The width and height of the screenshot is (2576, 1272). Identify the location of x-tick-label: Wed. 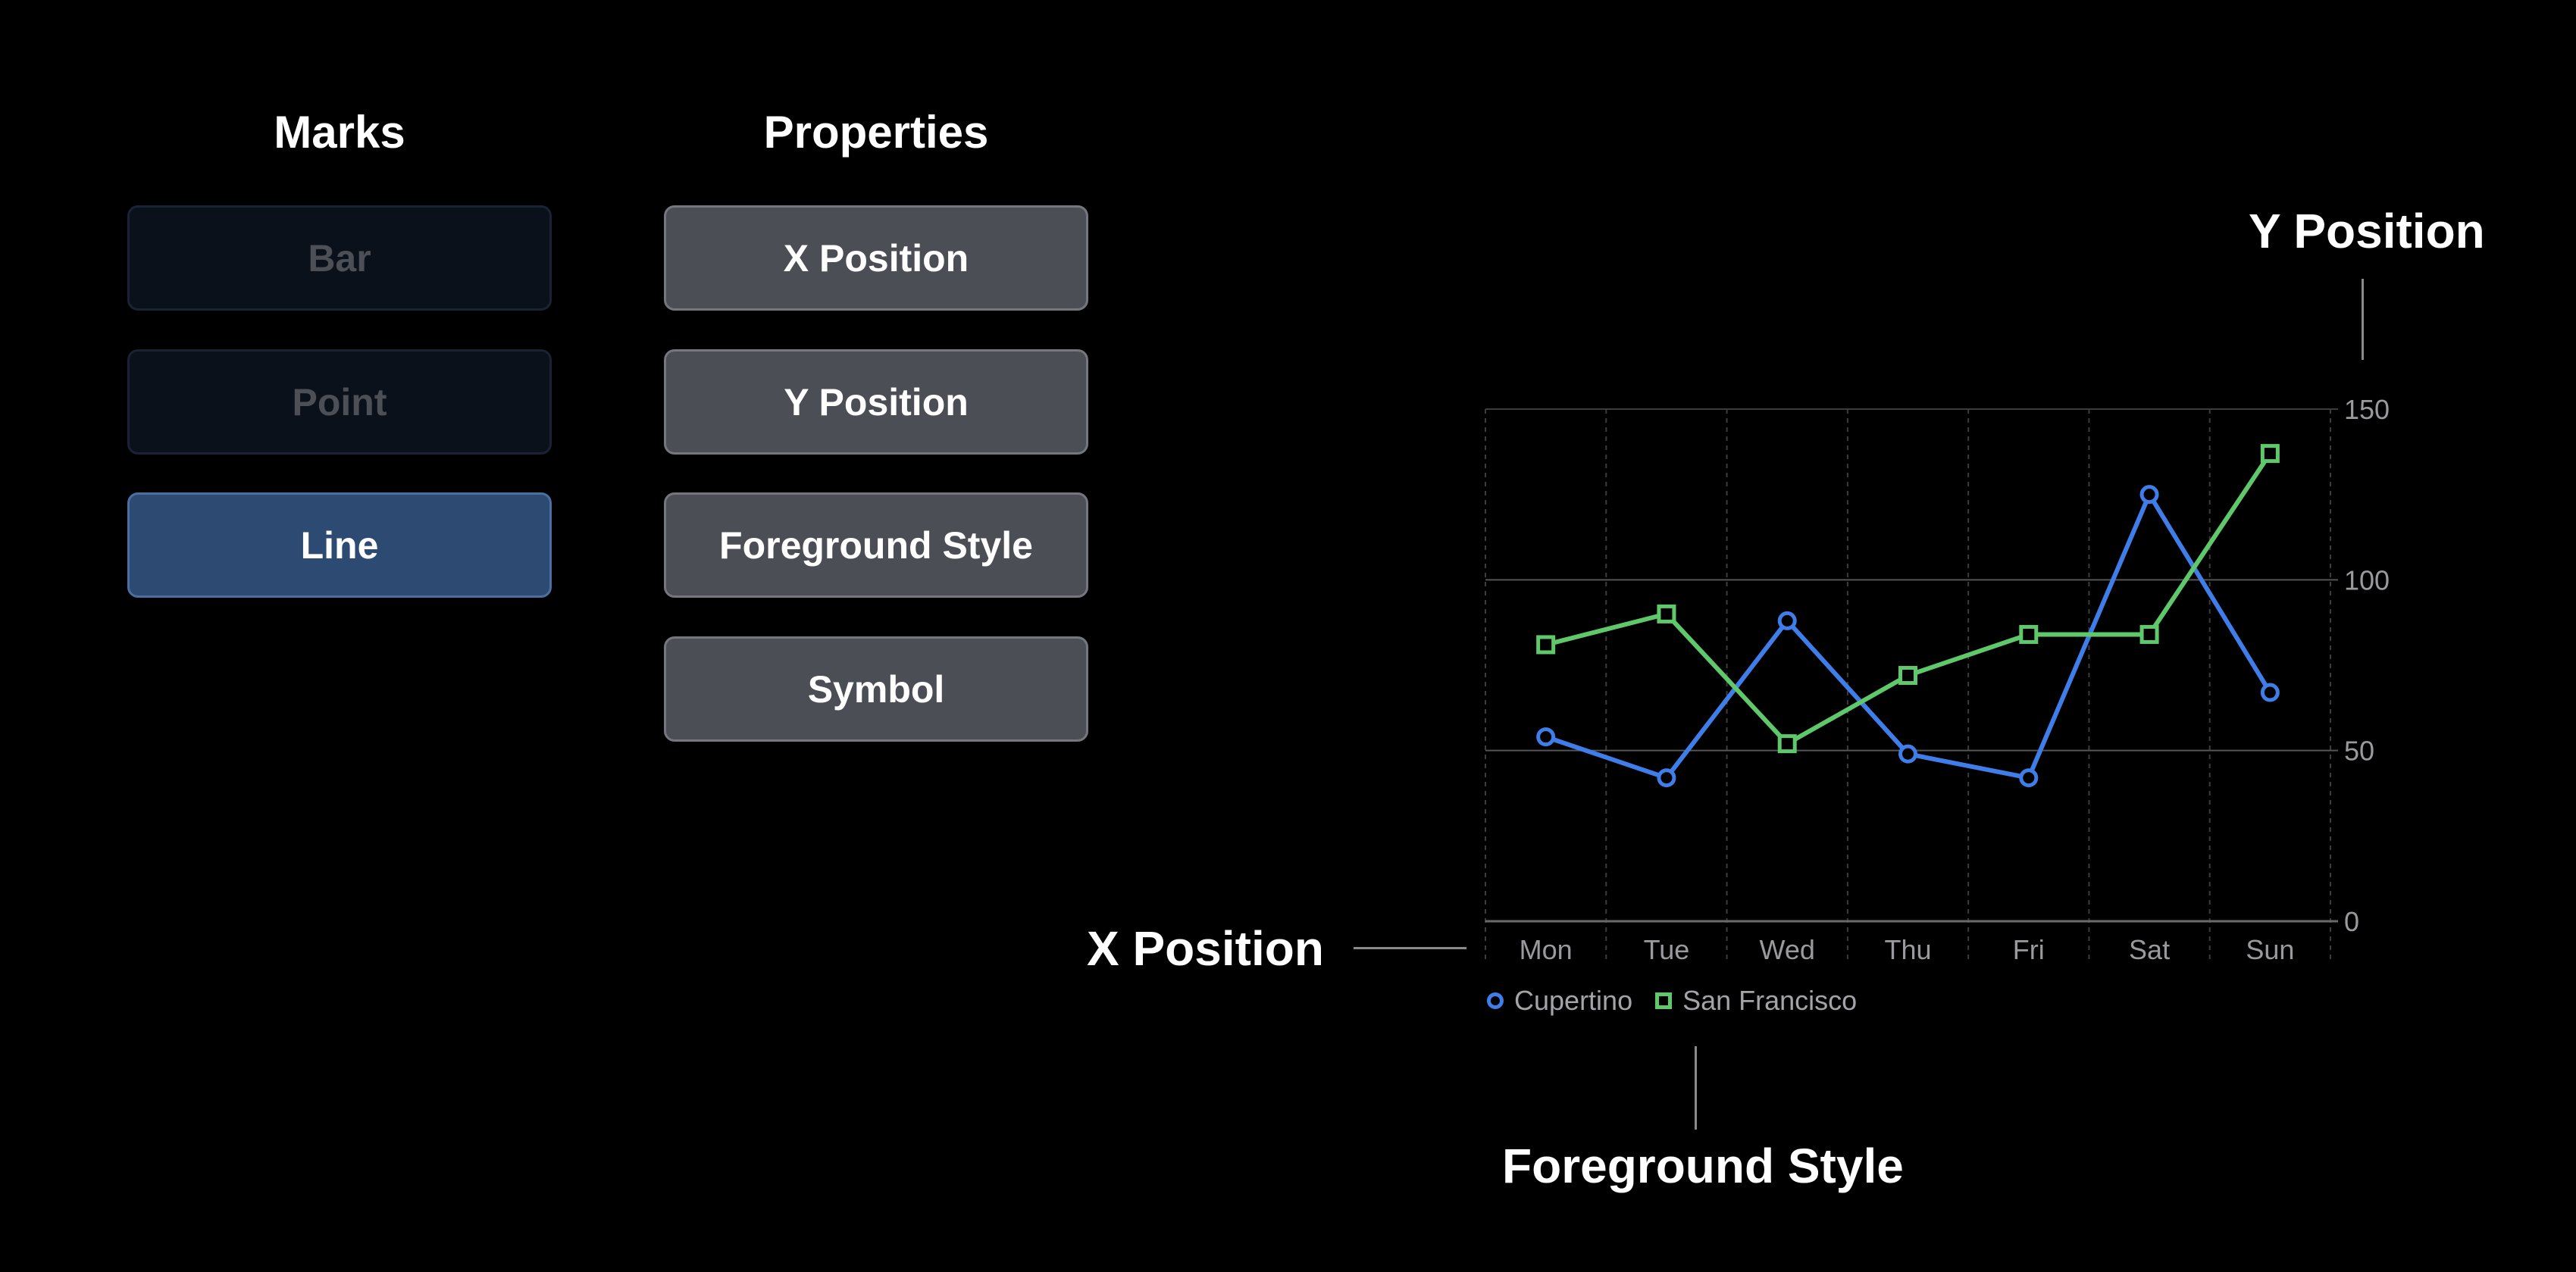
(1788, 949).